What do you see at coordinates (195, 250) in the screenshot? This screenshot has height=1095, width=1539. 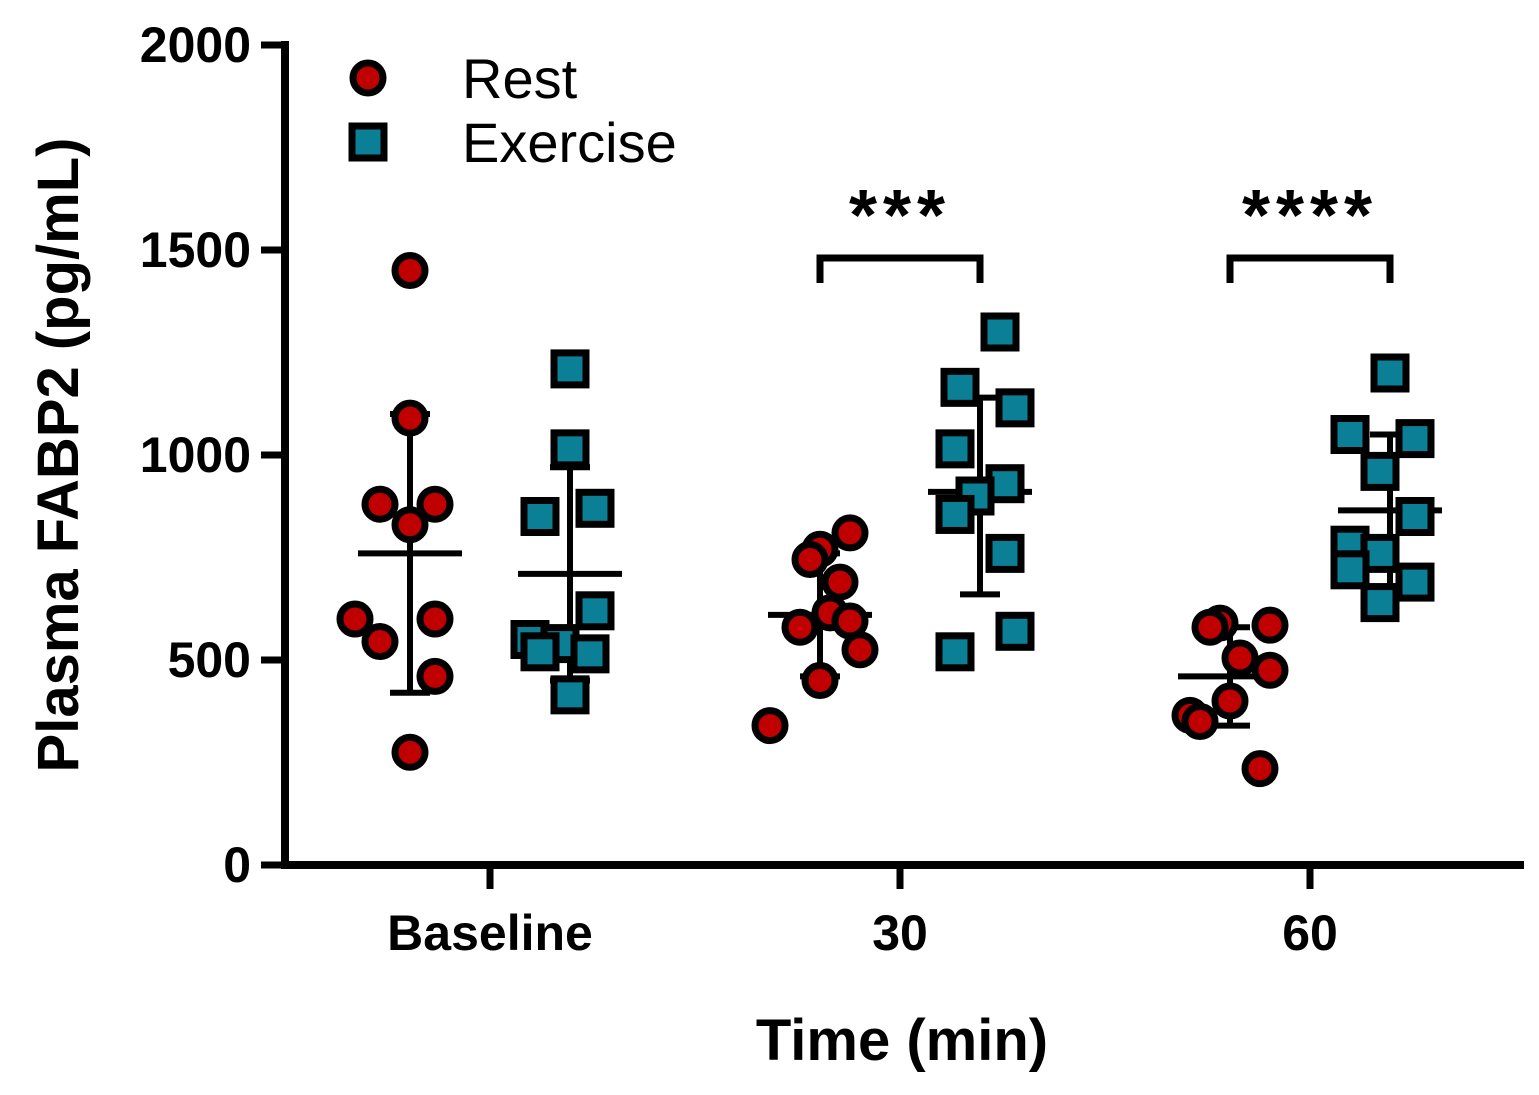 I see `y-tick-label: 1500` at bounding box center [195, 250].